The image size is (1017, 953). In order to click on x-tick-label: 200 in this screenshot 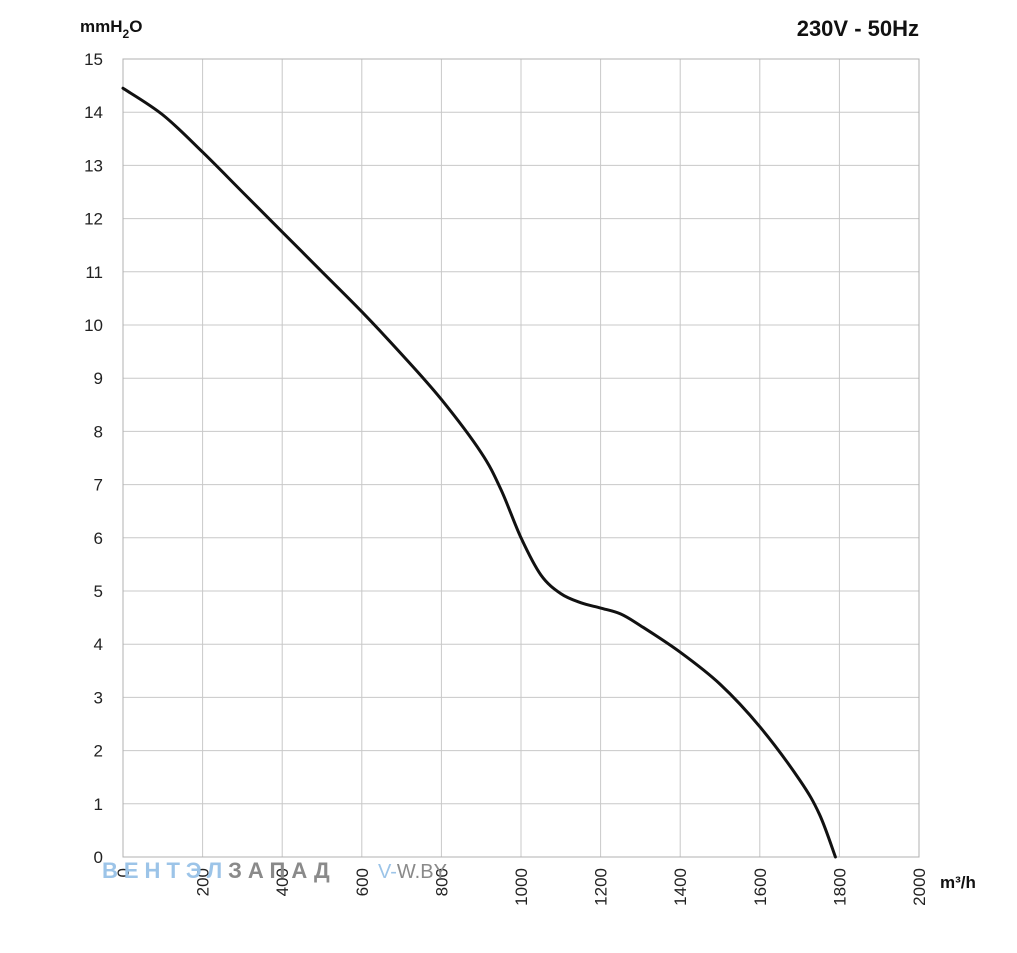, I will do `click(203, 882)`.